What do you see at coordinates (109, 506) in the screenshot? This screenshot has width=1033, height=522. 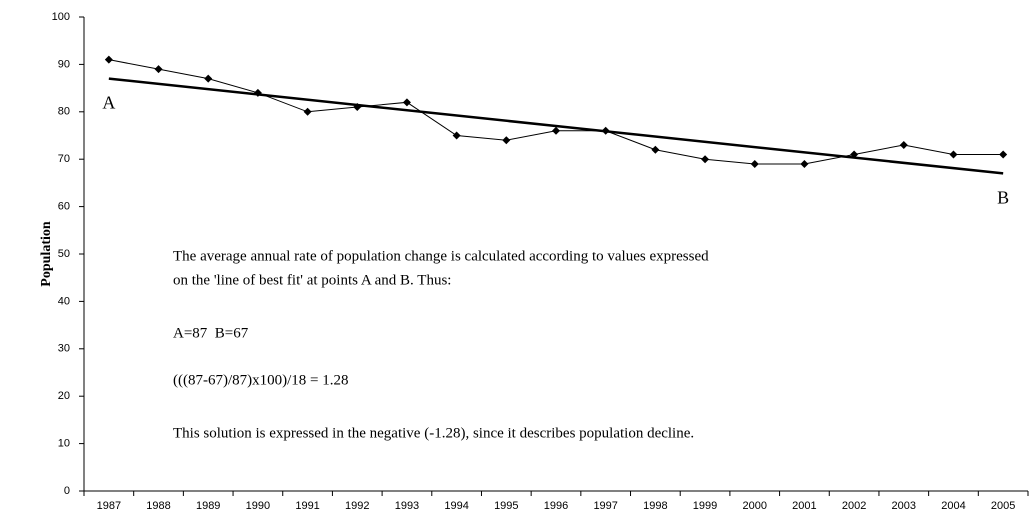 I see `x-tick-label: 1987` at bounding box center [109, 506].